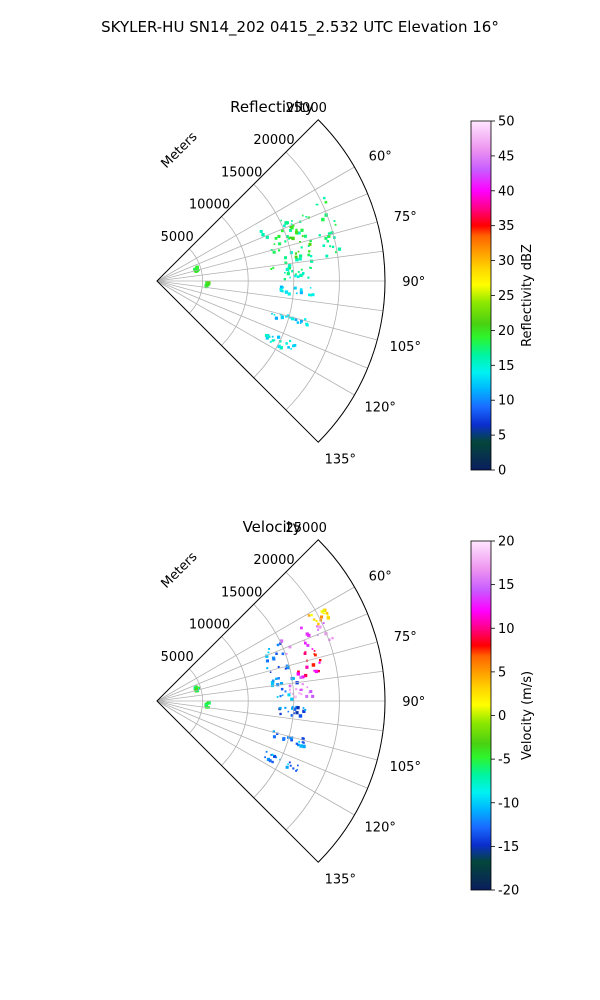 The width and height of the screenshot is (600, 1000). I want to click on reflectivity-colorbar: 0 5 10 15 20 25 30 35 40 45 50 Reflectivity dBZ, so click(502, 297).